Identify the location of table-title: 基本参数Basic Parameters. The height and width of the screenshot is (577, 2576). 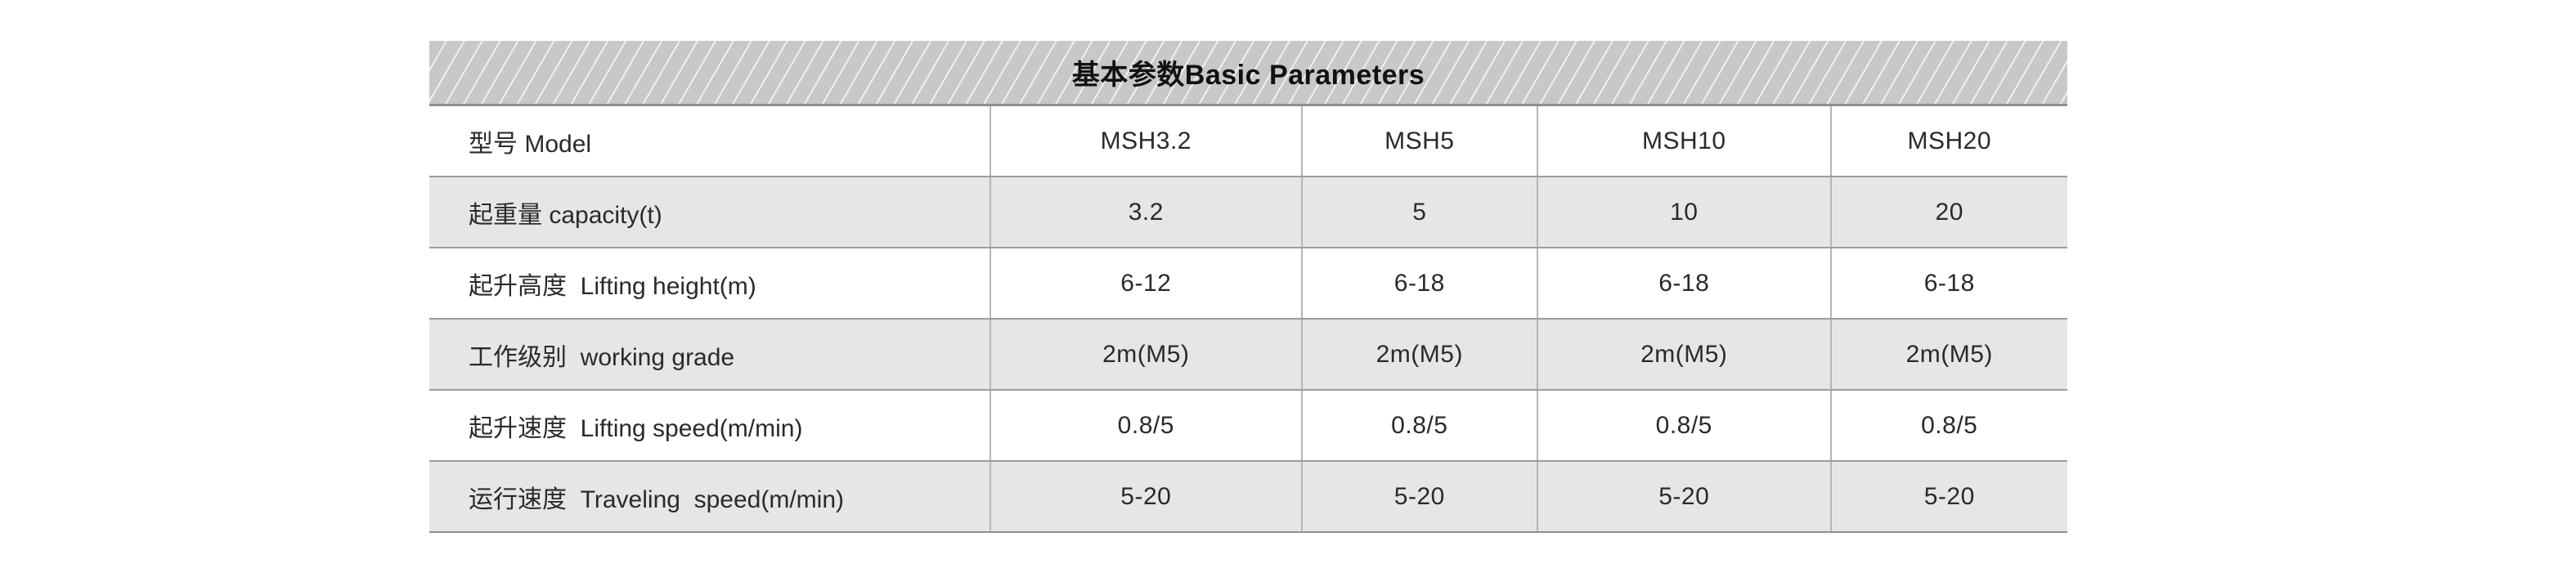
(1248, 75).